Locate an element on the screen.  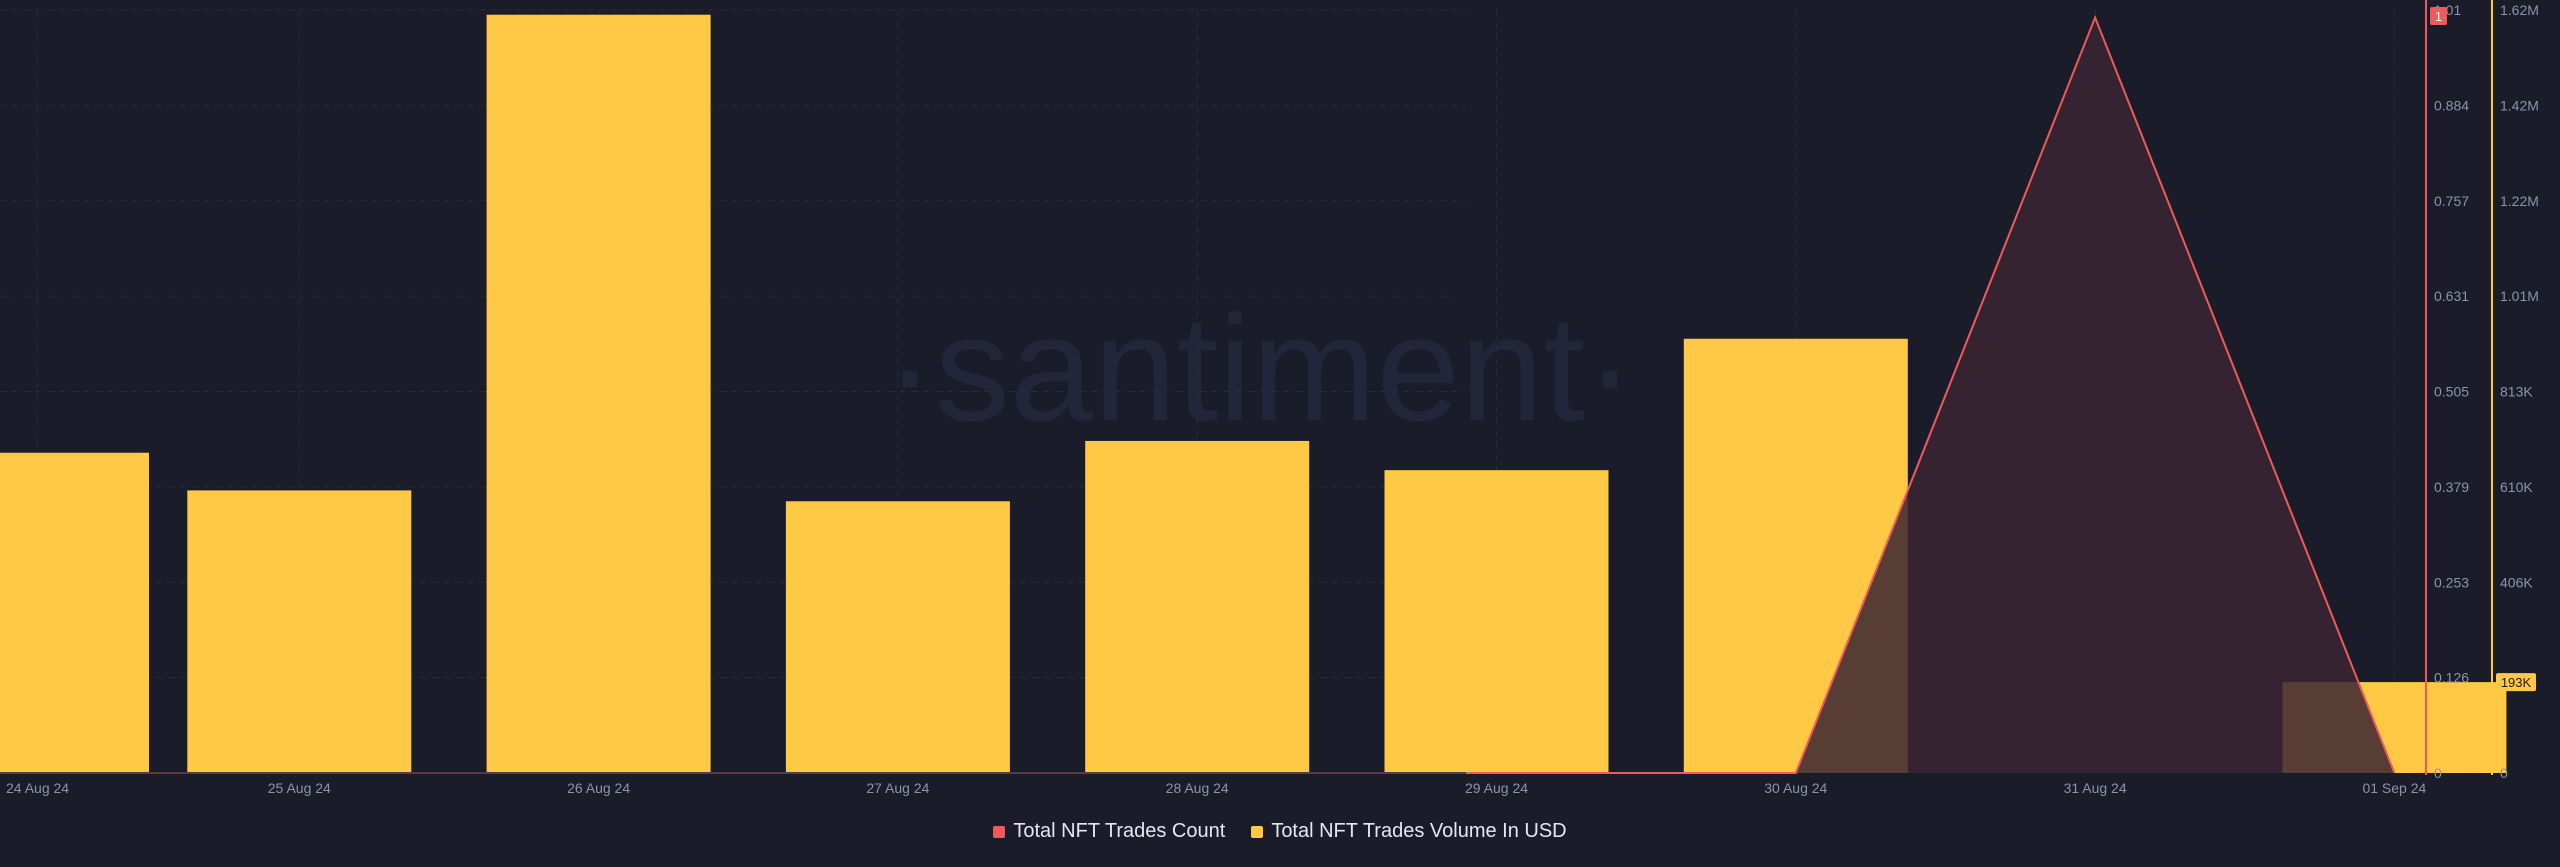
y-left-tick-label: 0.505 is located at coordinates (2451, 392).